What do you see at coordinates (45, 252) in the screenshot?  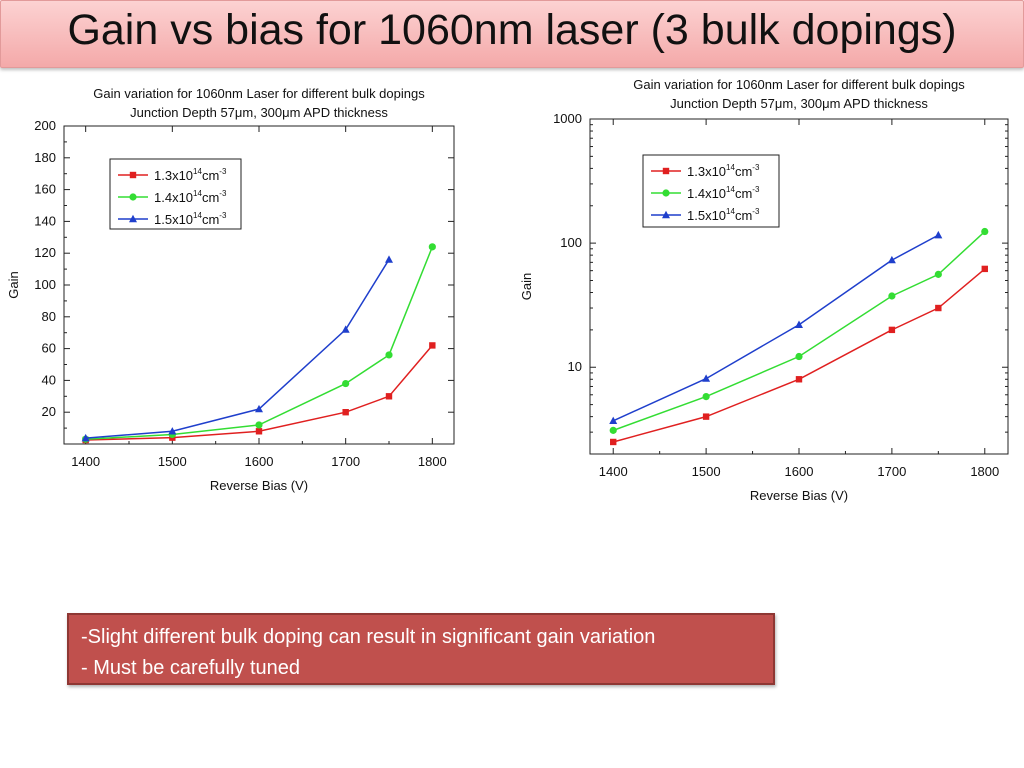 I see `y-tick-label: 120` at bounding box center [45, 252].